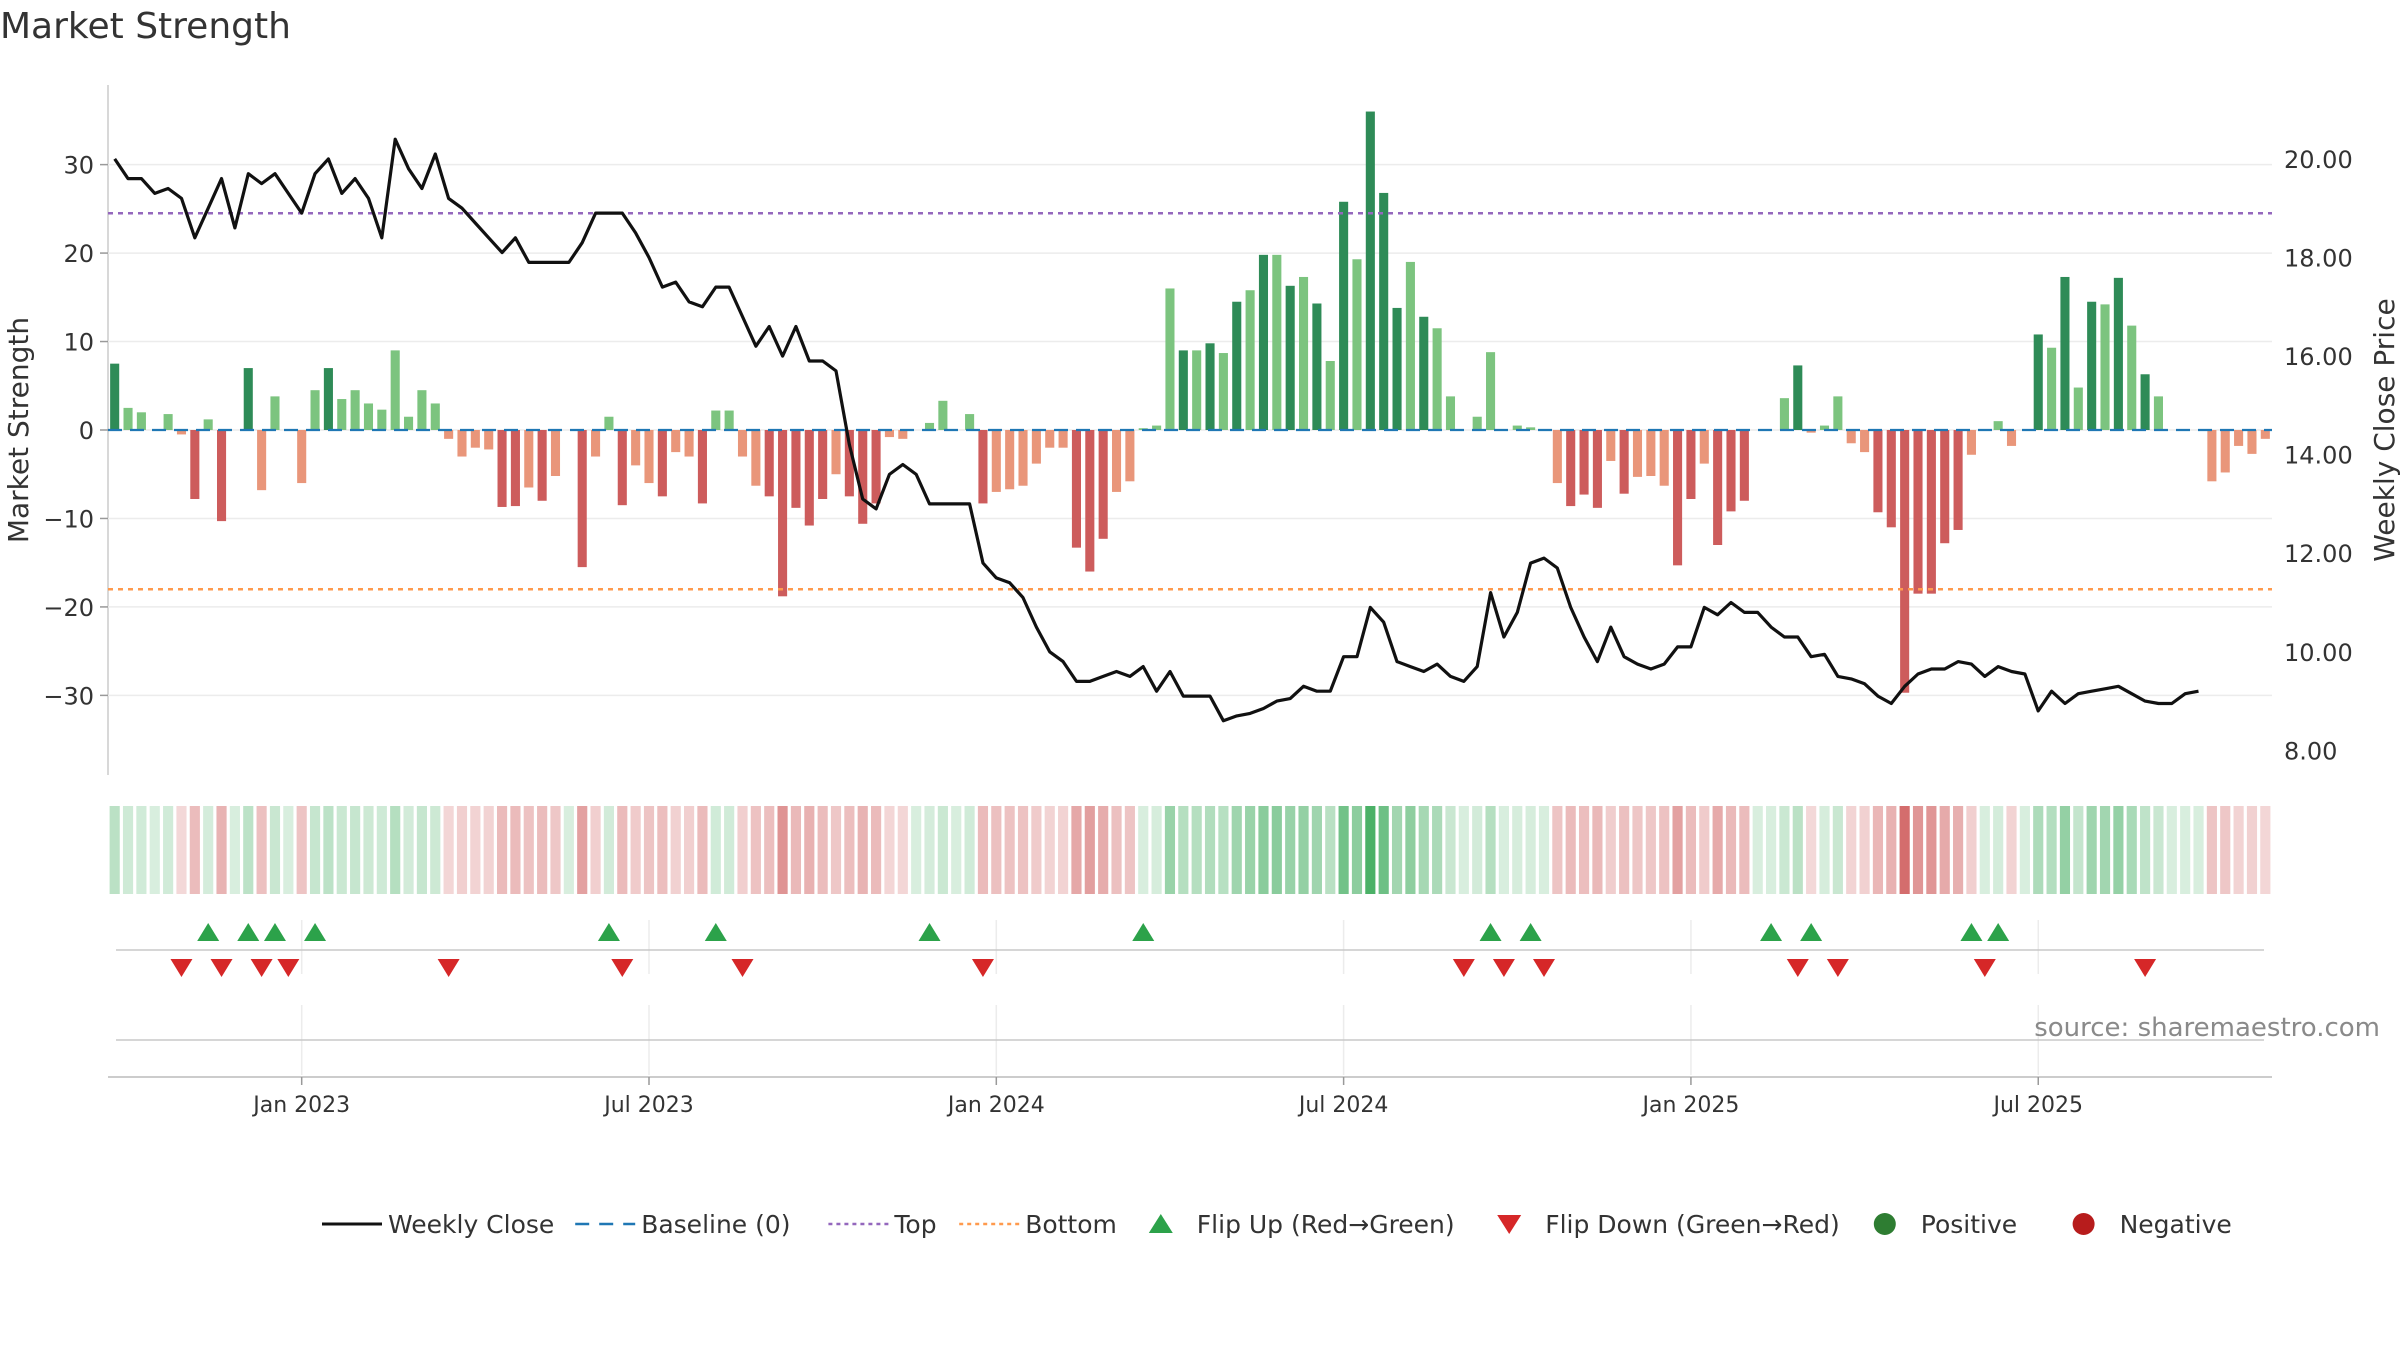 The width and height of the screenshot is (2400, 1350). I want to click on legend-label: Flip Down (Green→Red), so click(1692, 1224).